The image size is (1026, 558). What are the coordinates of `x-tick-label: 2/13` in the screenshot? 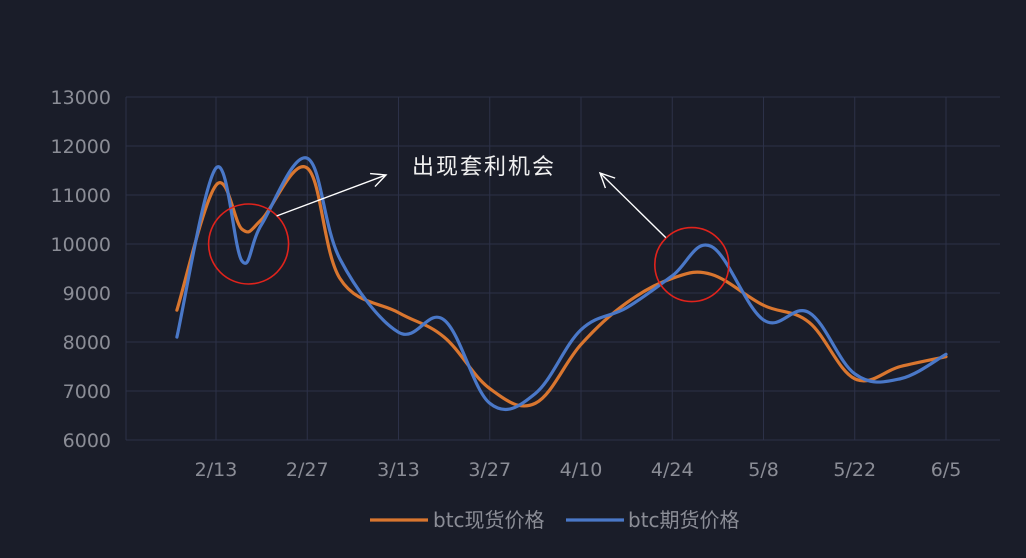 It's located at (216, 470).